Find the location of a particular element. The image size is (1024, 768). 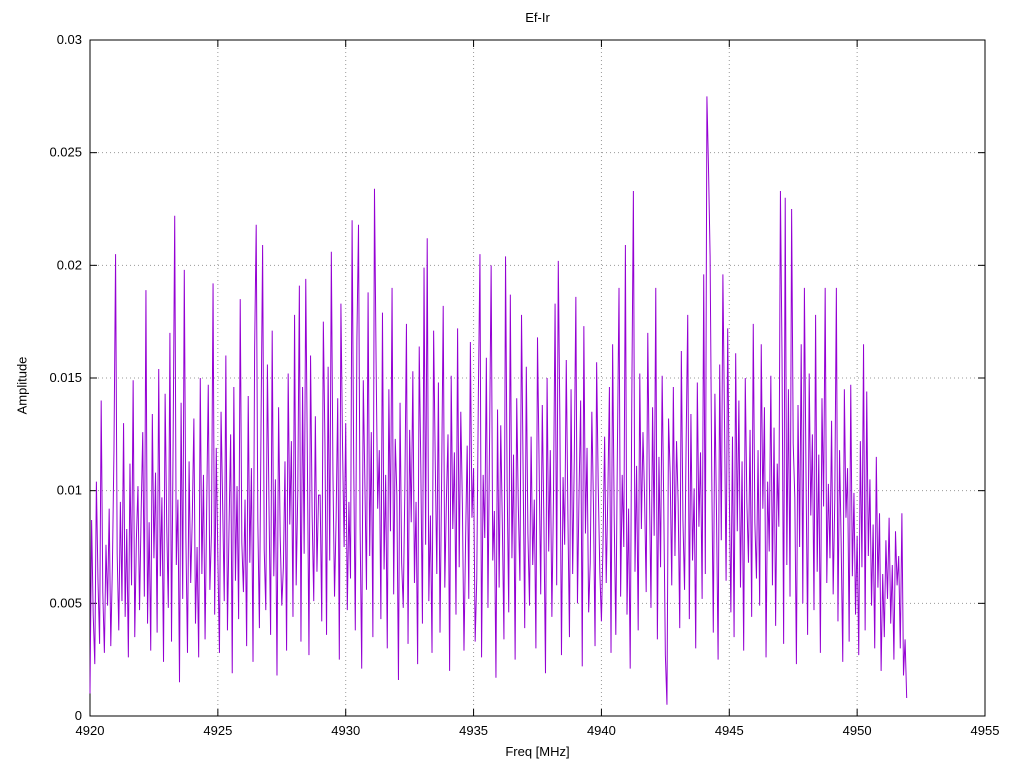

x-axis-label: Freq [MHz] is located at coordinates (537, 751).